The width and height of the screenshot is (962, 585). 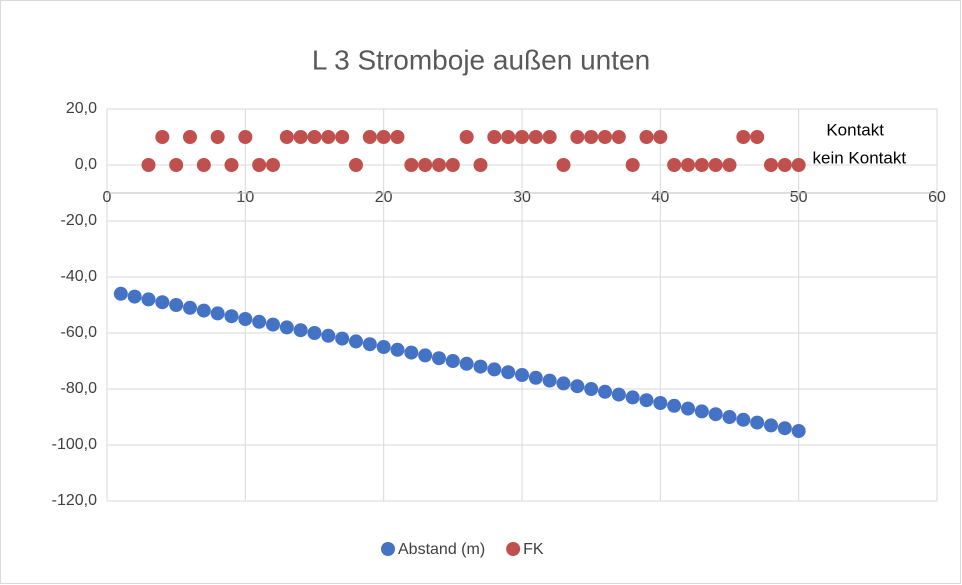 I want to click on y-tick-label: 0,0, so click(x=86, y=164).